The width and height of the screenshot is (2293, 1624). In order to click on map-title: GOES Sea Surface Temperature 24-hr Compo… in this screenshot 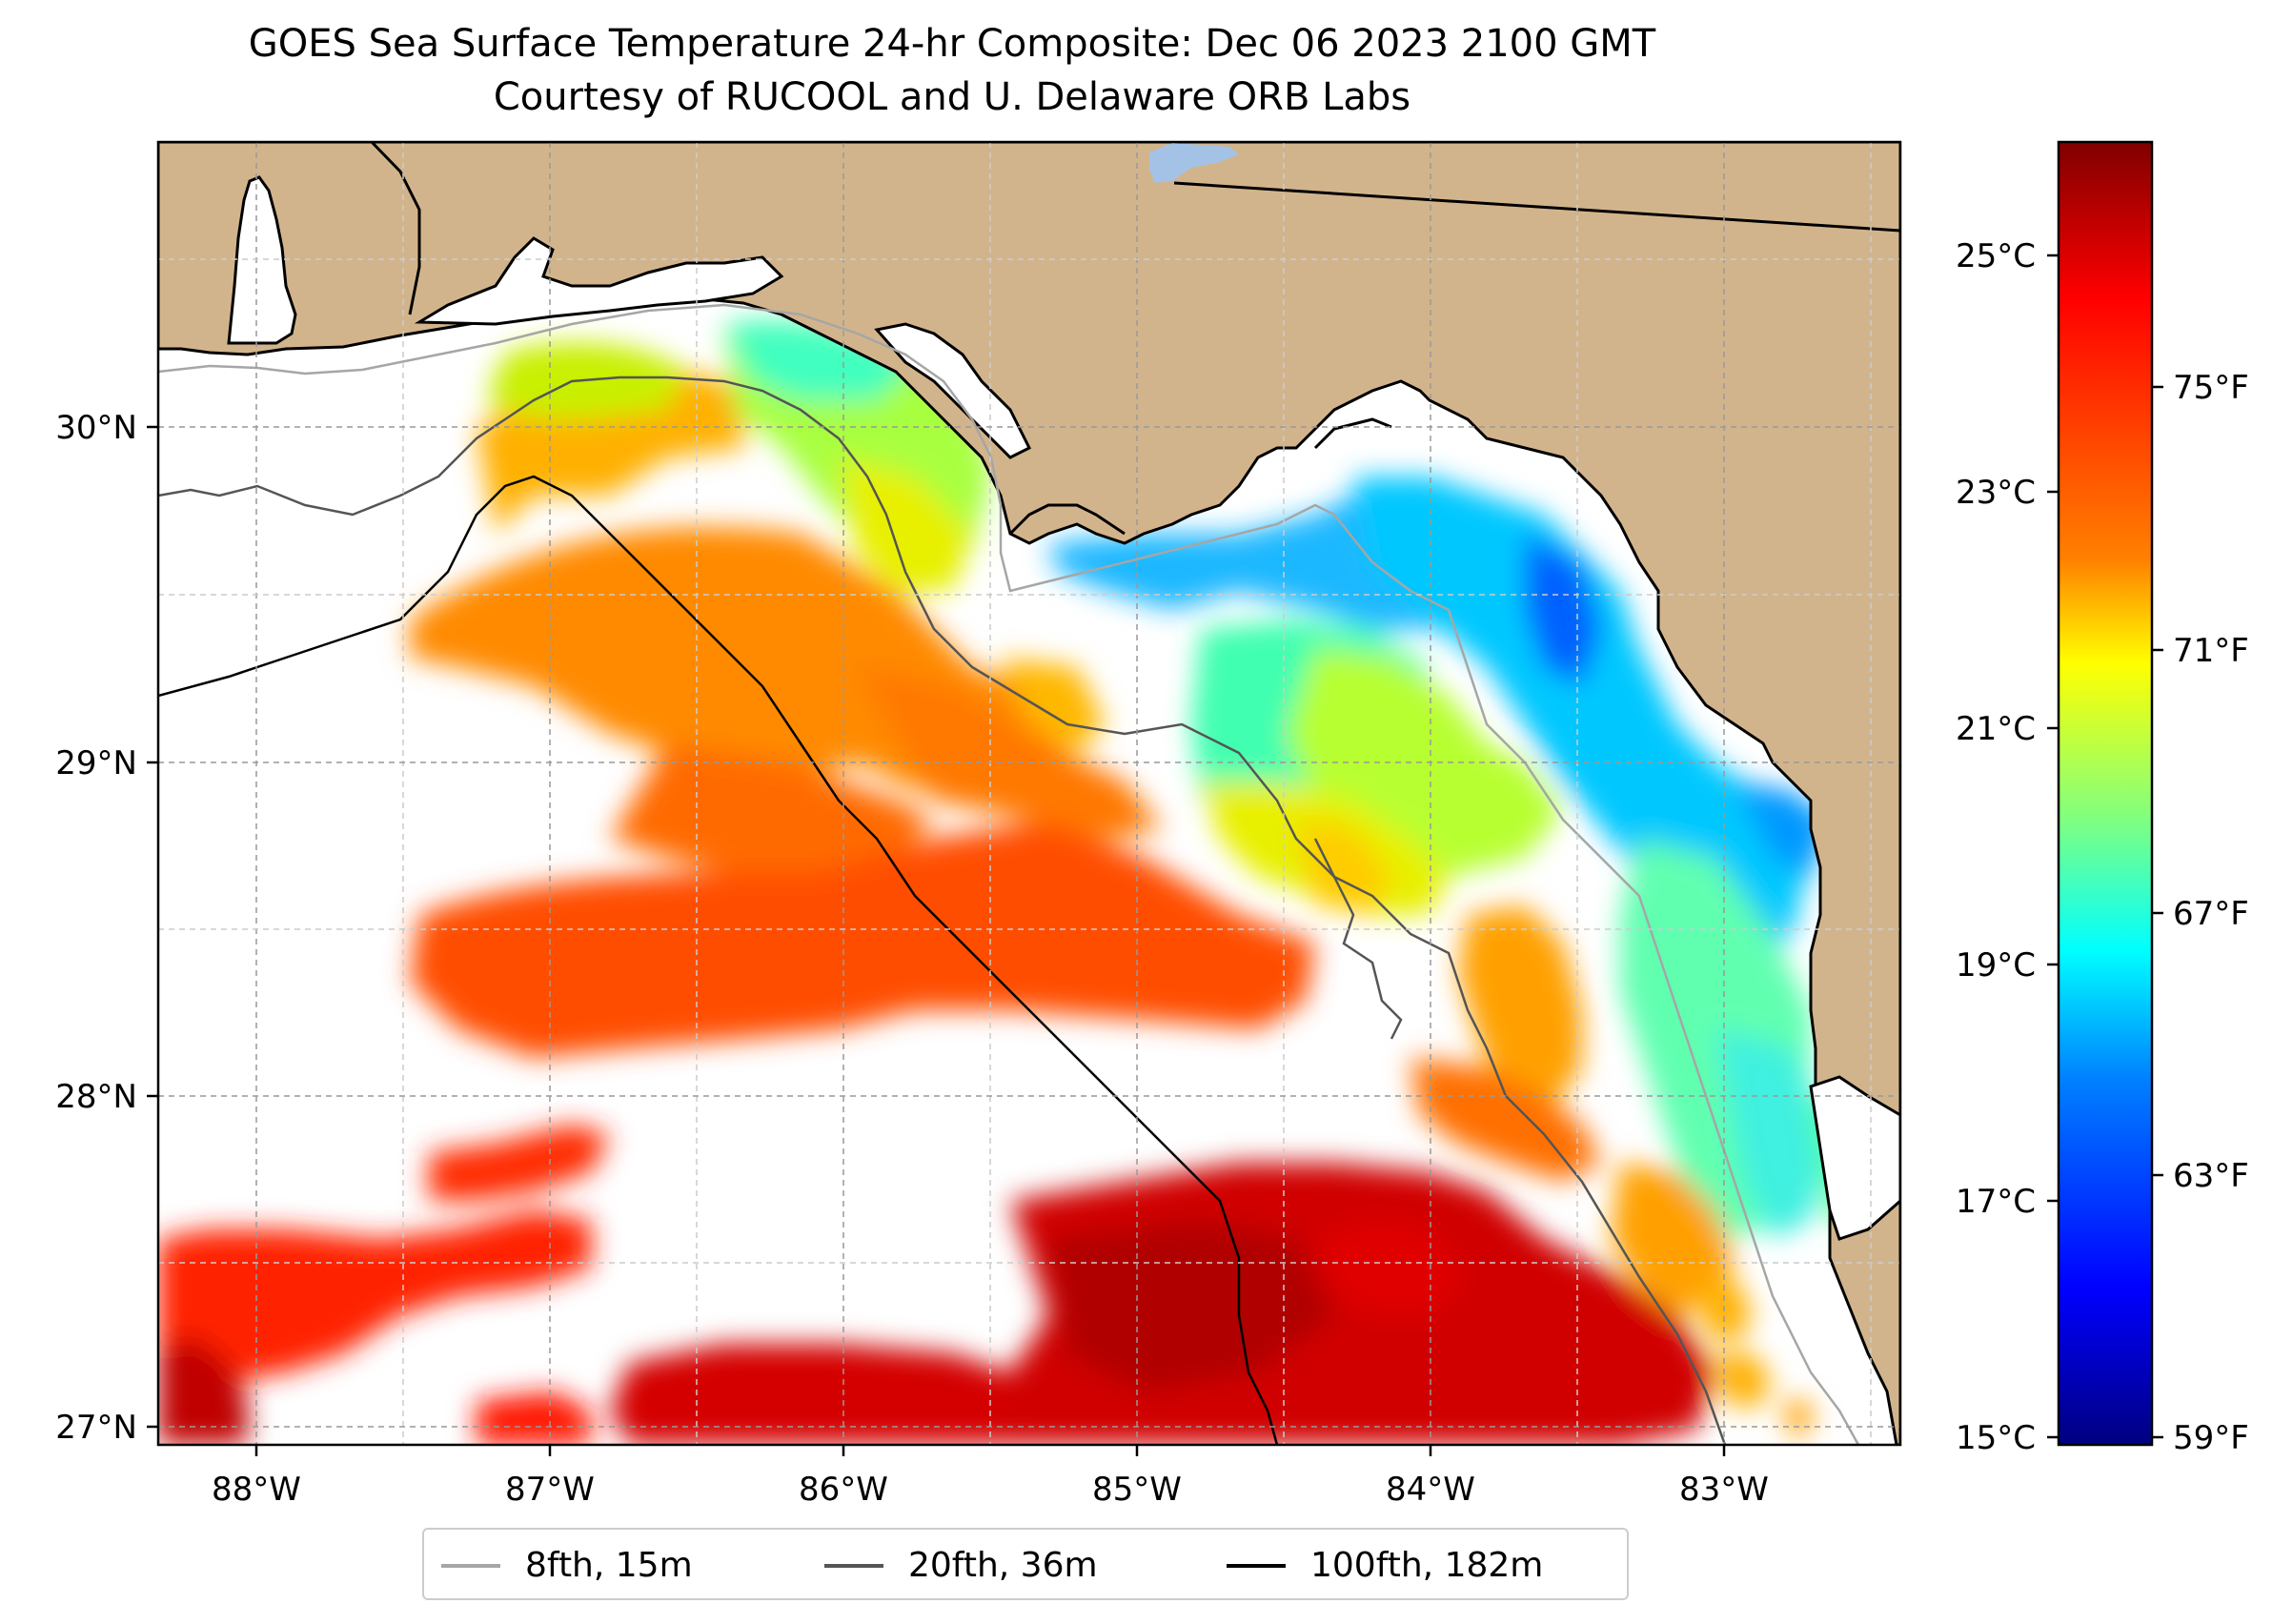, I will do `click(952, 44)`.